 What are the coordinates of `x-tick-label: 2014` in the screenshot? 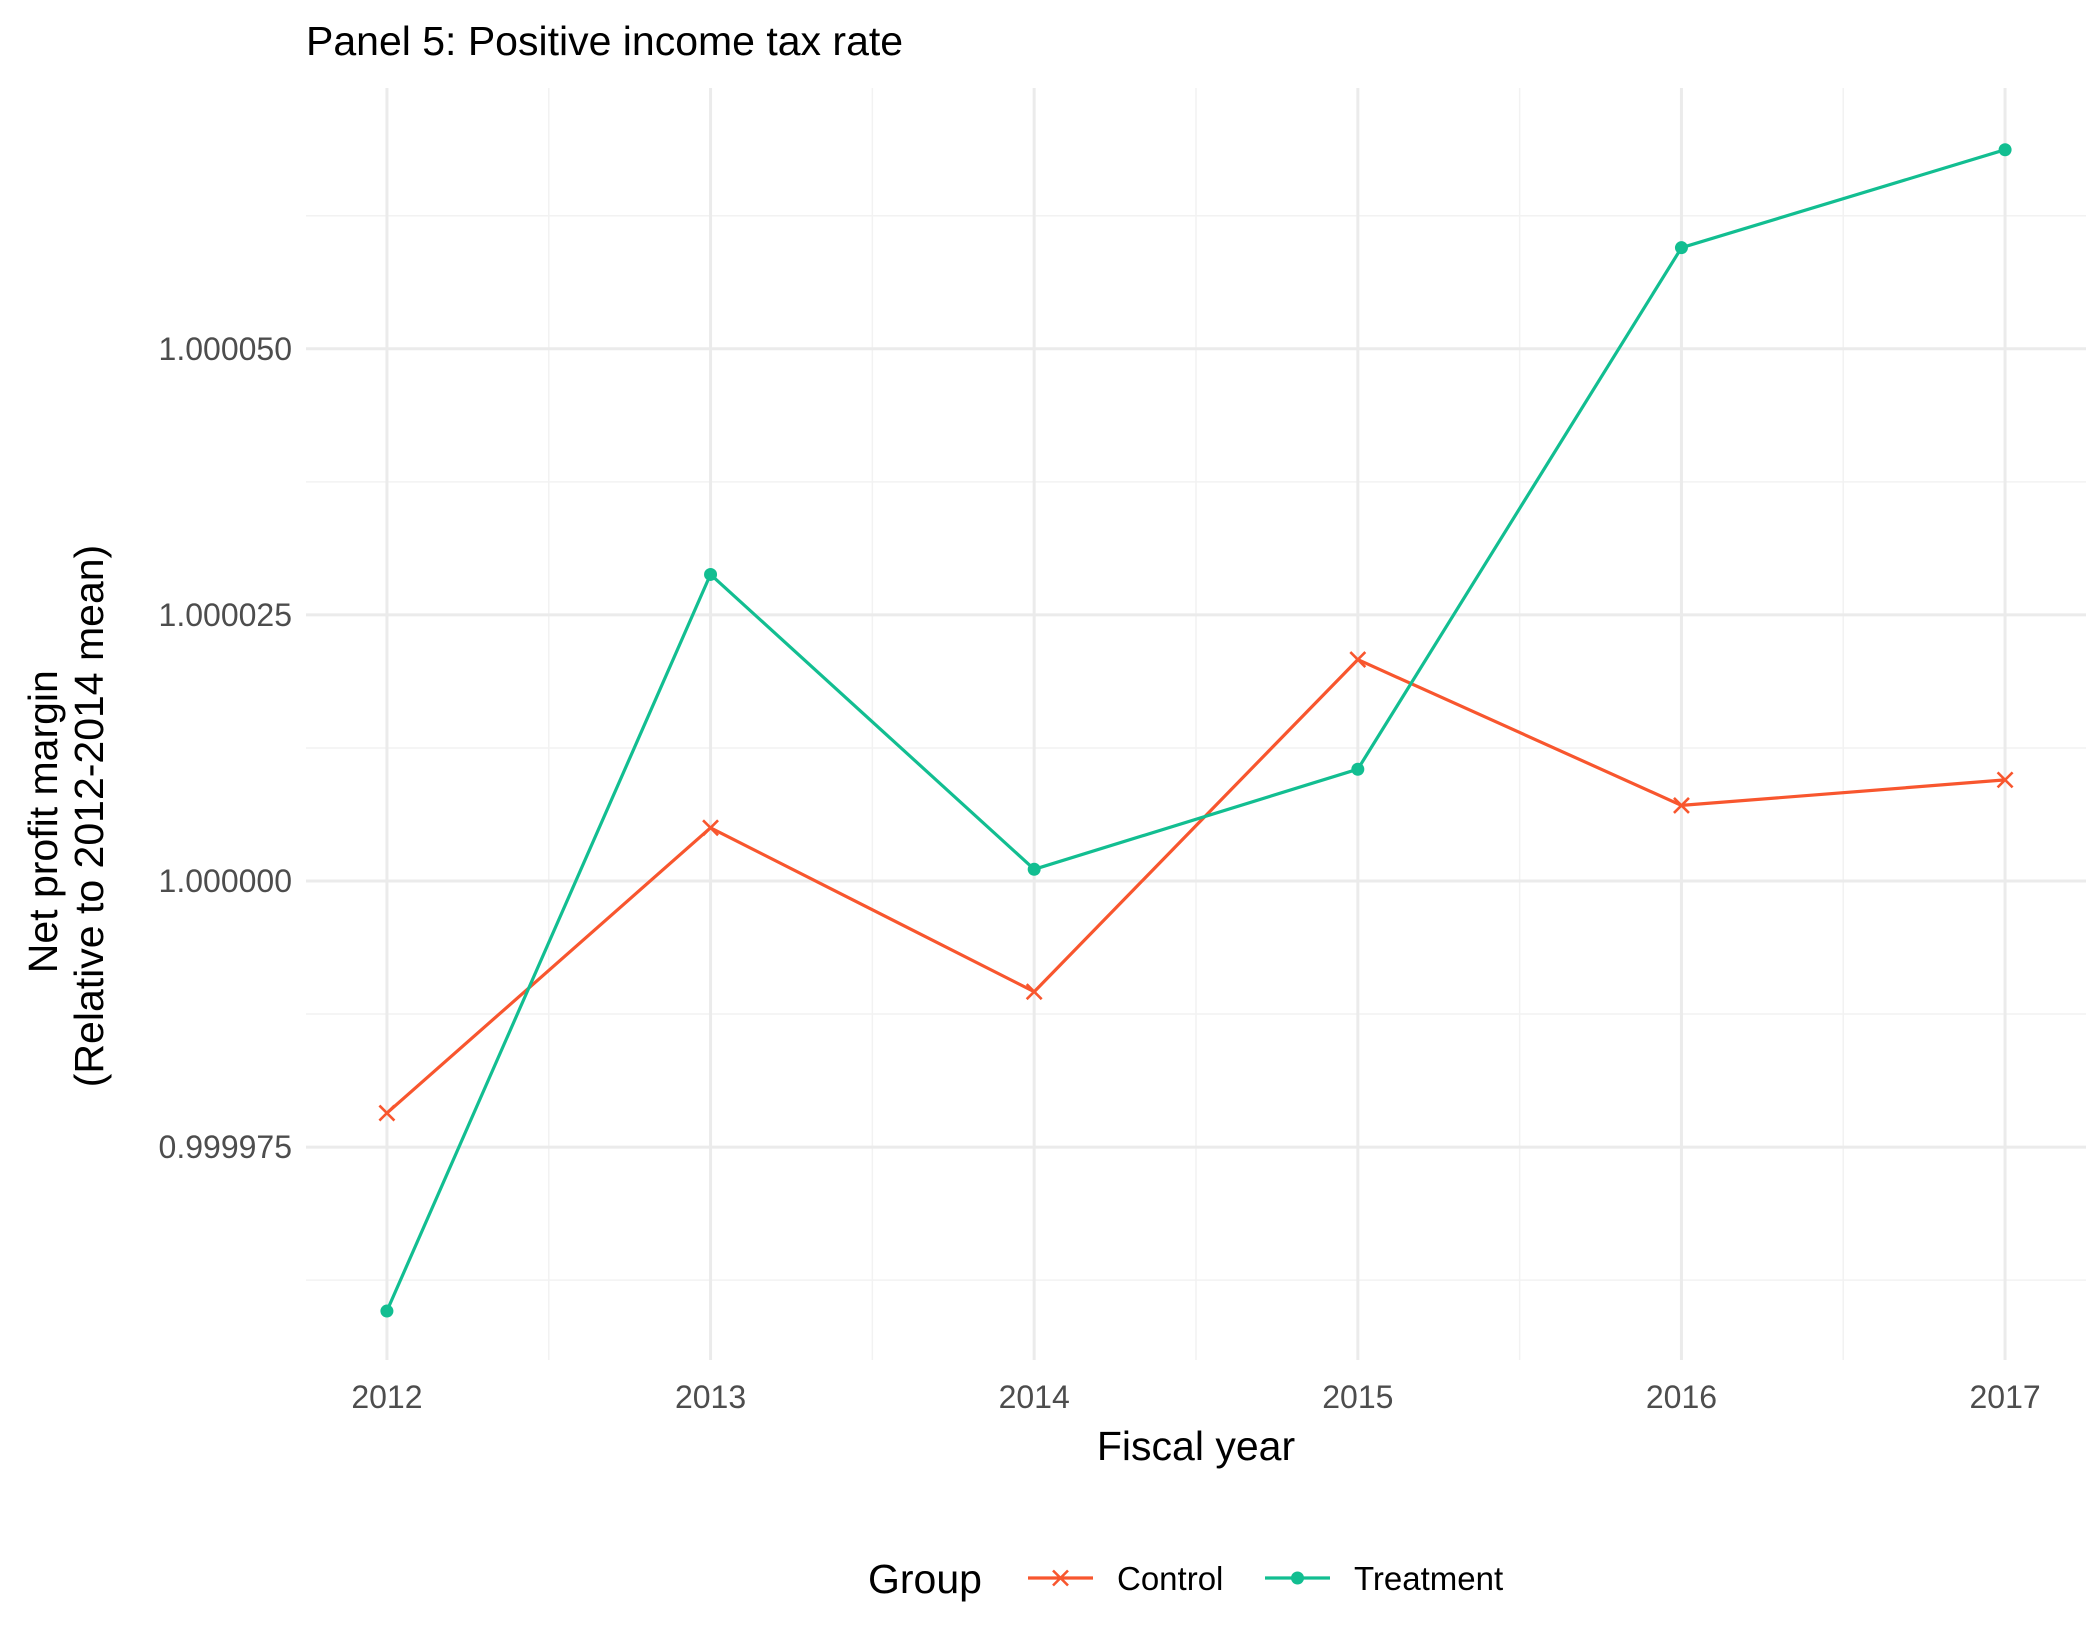 It's located at (1034, 1397).